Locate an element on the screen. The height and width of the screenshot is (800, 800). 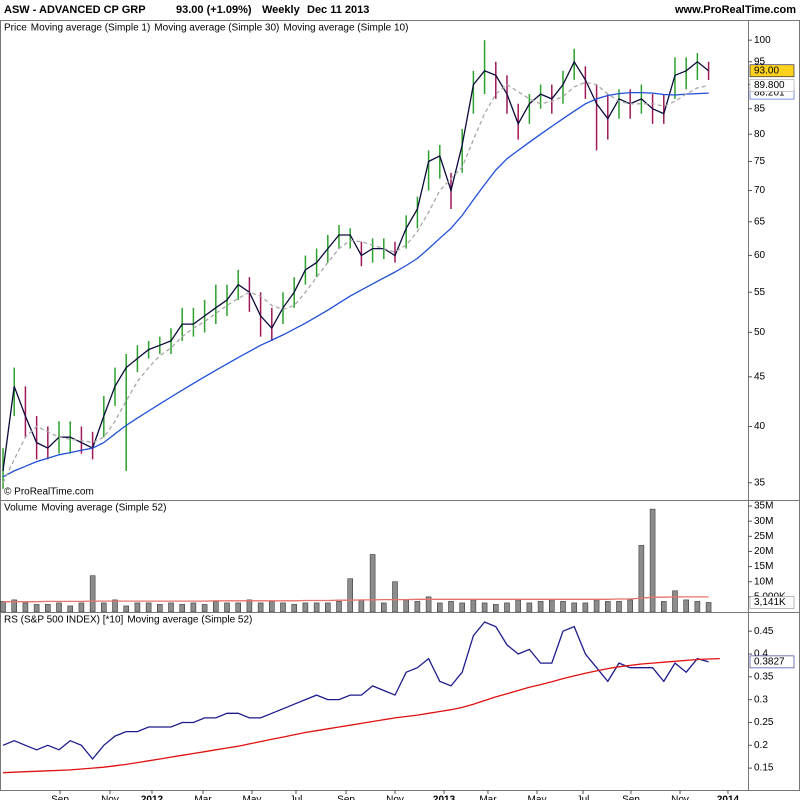
y-tick-label: 75 is located at coordinates (760, 161).